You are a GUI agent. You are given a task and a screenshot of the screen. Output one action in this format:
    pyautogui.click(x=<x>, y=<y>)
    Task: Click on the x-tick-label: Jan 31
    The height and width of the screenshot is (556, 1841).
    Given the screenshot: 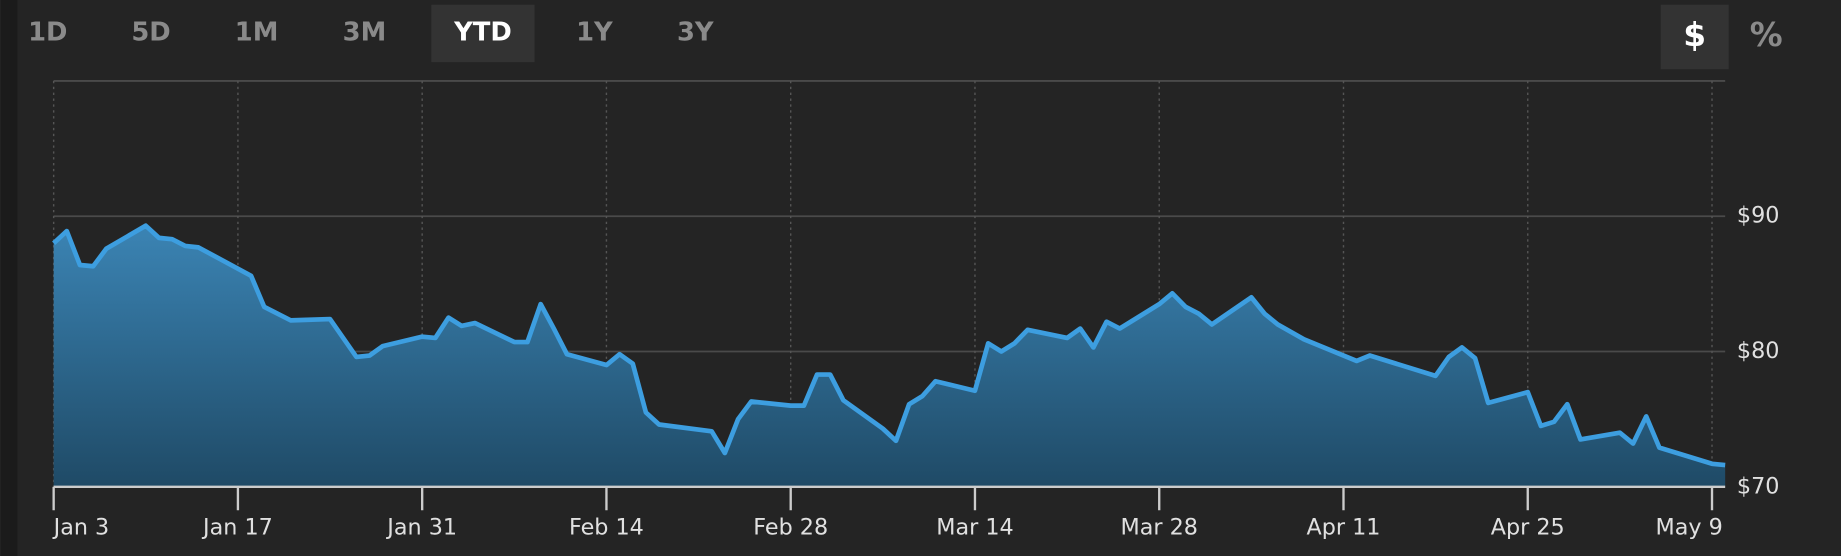 What is the action you would take?
    pyautogui.click(x=421, y=527)
    